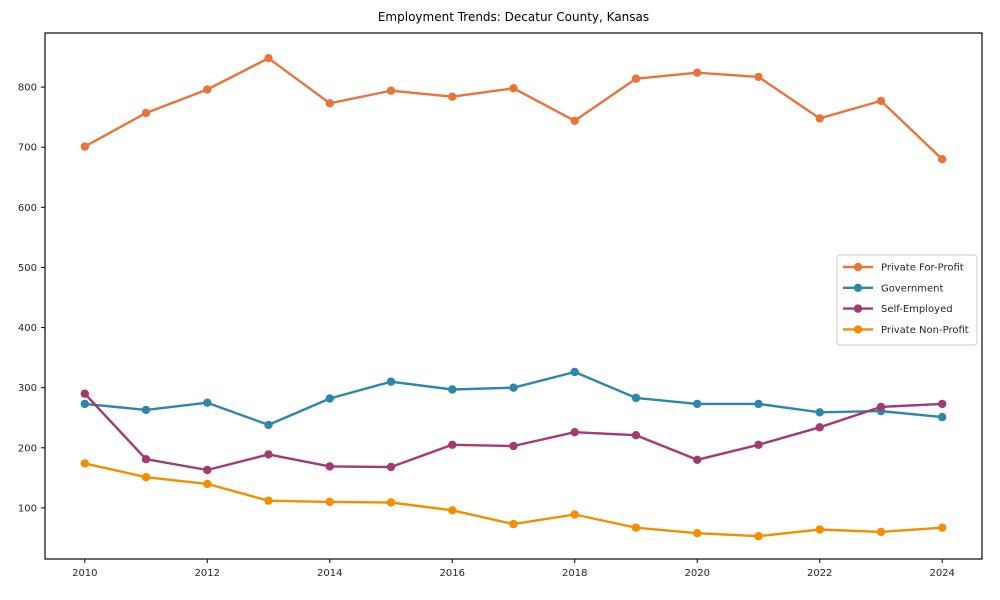 This screenshot has height=600, width=1000. I want to click on legend-item-private-non-profit: Private Non-Profit, so click(906, 330).